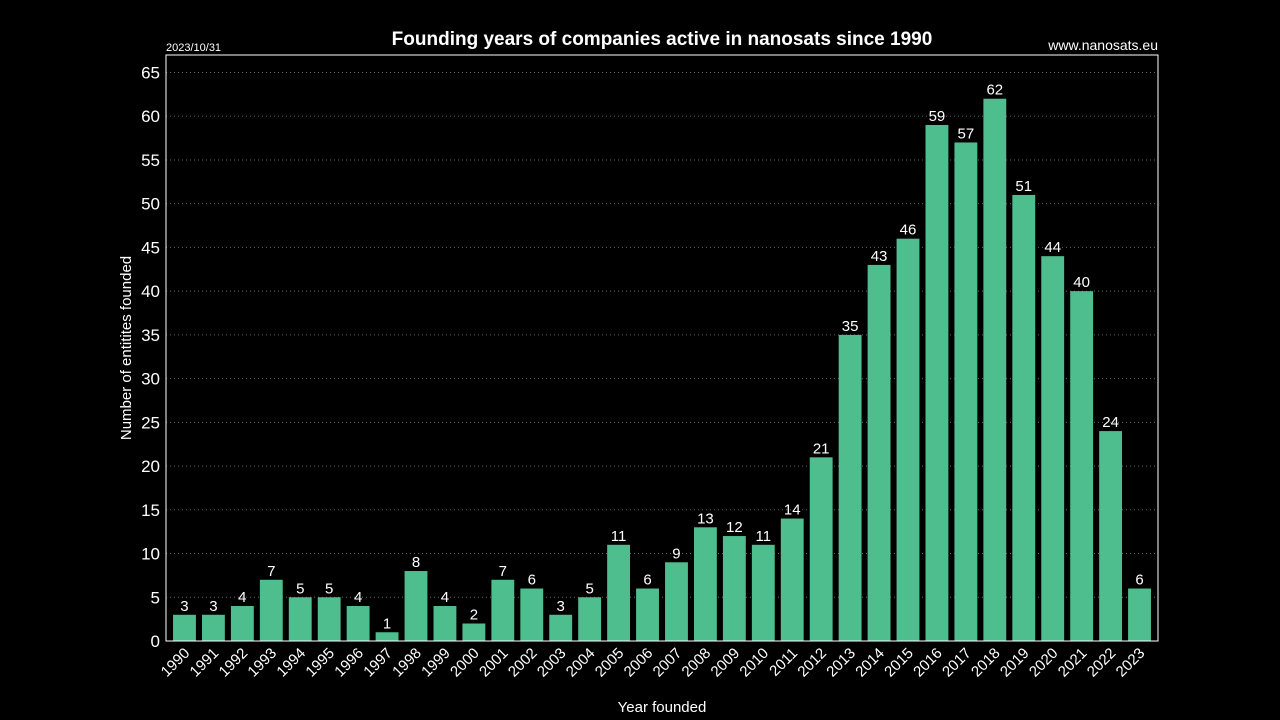  What do you see at coordinates (1102, 663) in the screenshot?
I see `x-tick-label: 2022` at bounding box center [1102, 663].